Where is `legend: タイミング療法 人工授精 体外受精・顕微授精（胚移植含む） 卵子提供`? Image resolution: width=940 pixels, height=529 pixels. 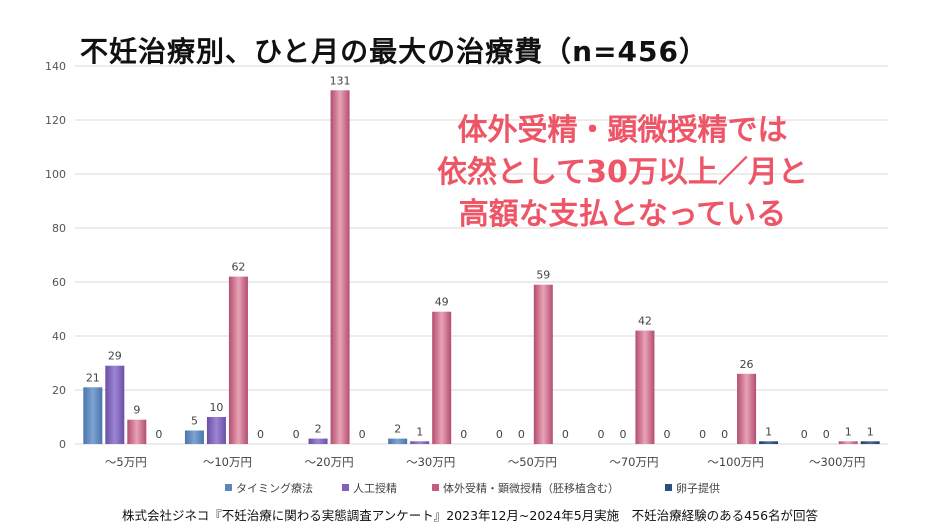 legend: タイミング療法 人工授精 体外受精・顕微授精（胚移植含む） 卵子提供 is located at coordinates (472, 488).